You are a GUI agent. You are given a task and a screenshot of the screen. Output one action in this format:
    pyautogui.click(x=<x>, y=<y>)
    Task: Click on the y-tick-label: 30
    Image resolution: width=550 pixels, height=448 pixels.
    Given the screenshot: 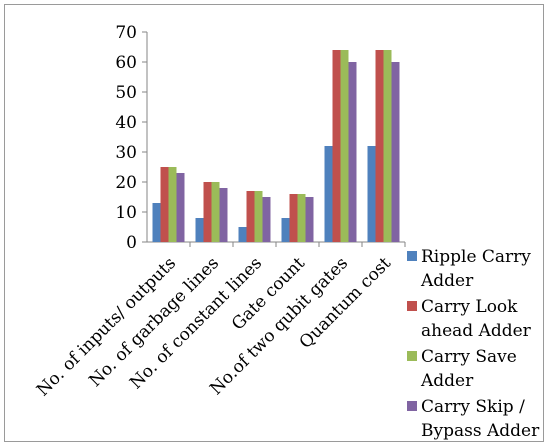 What is the action you would take?
    pyautogui.click(x=126, y=153)
    